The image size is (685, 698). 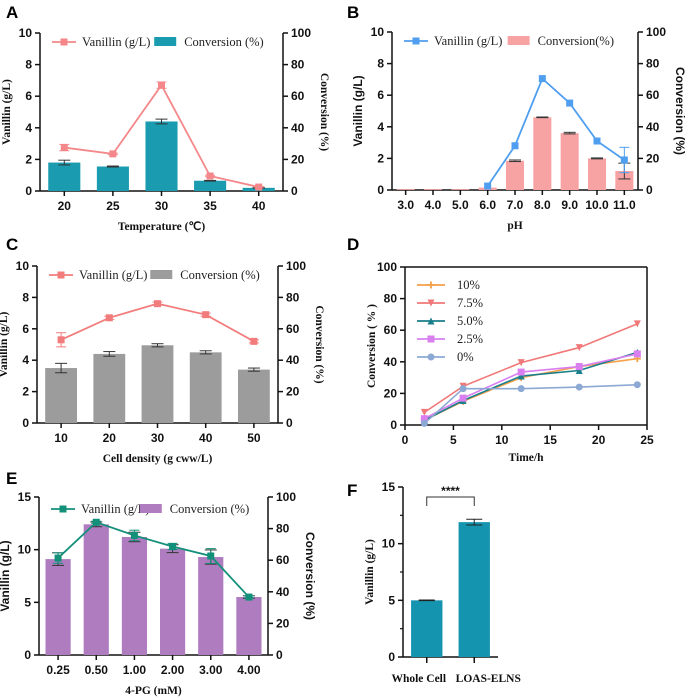 What do you see at coordinates (418, 679) in the screenshot?
I see `x-tick-label: Whole Cell` at bounding box center [418, 679].